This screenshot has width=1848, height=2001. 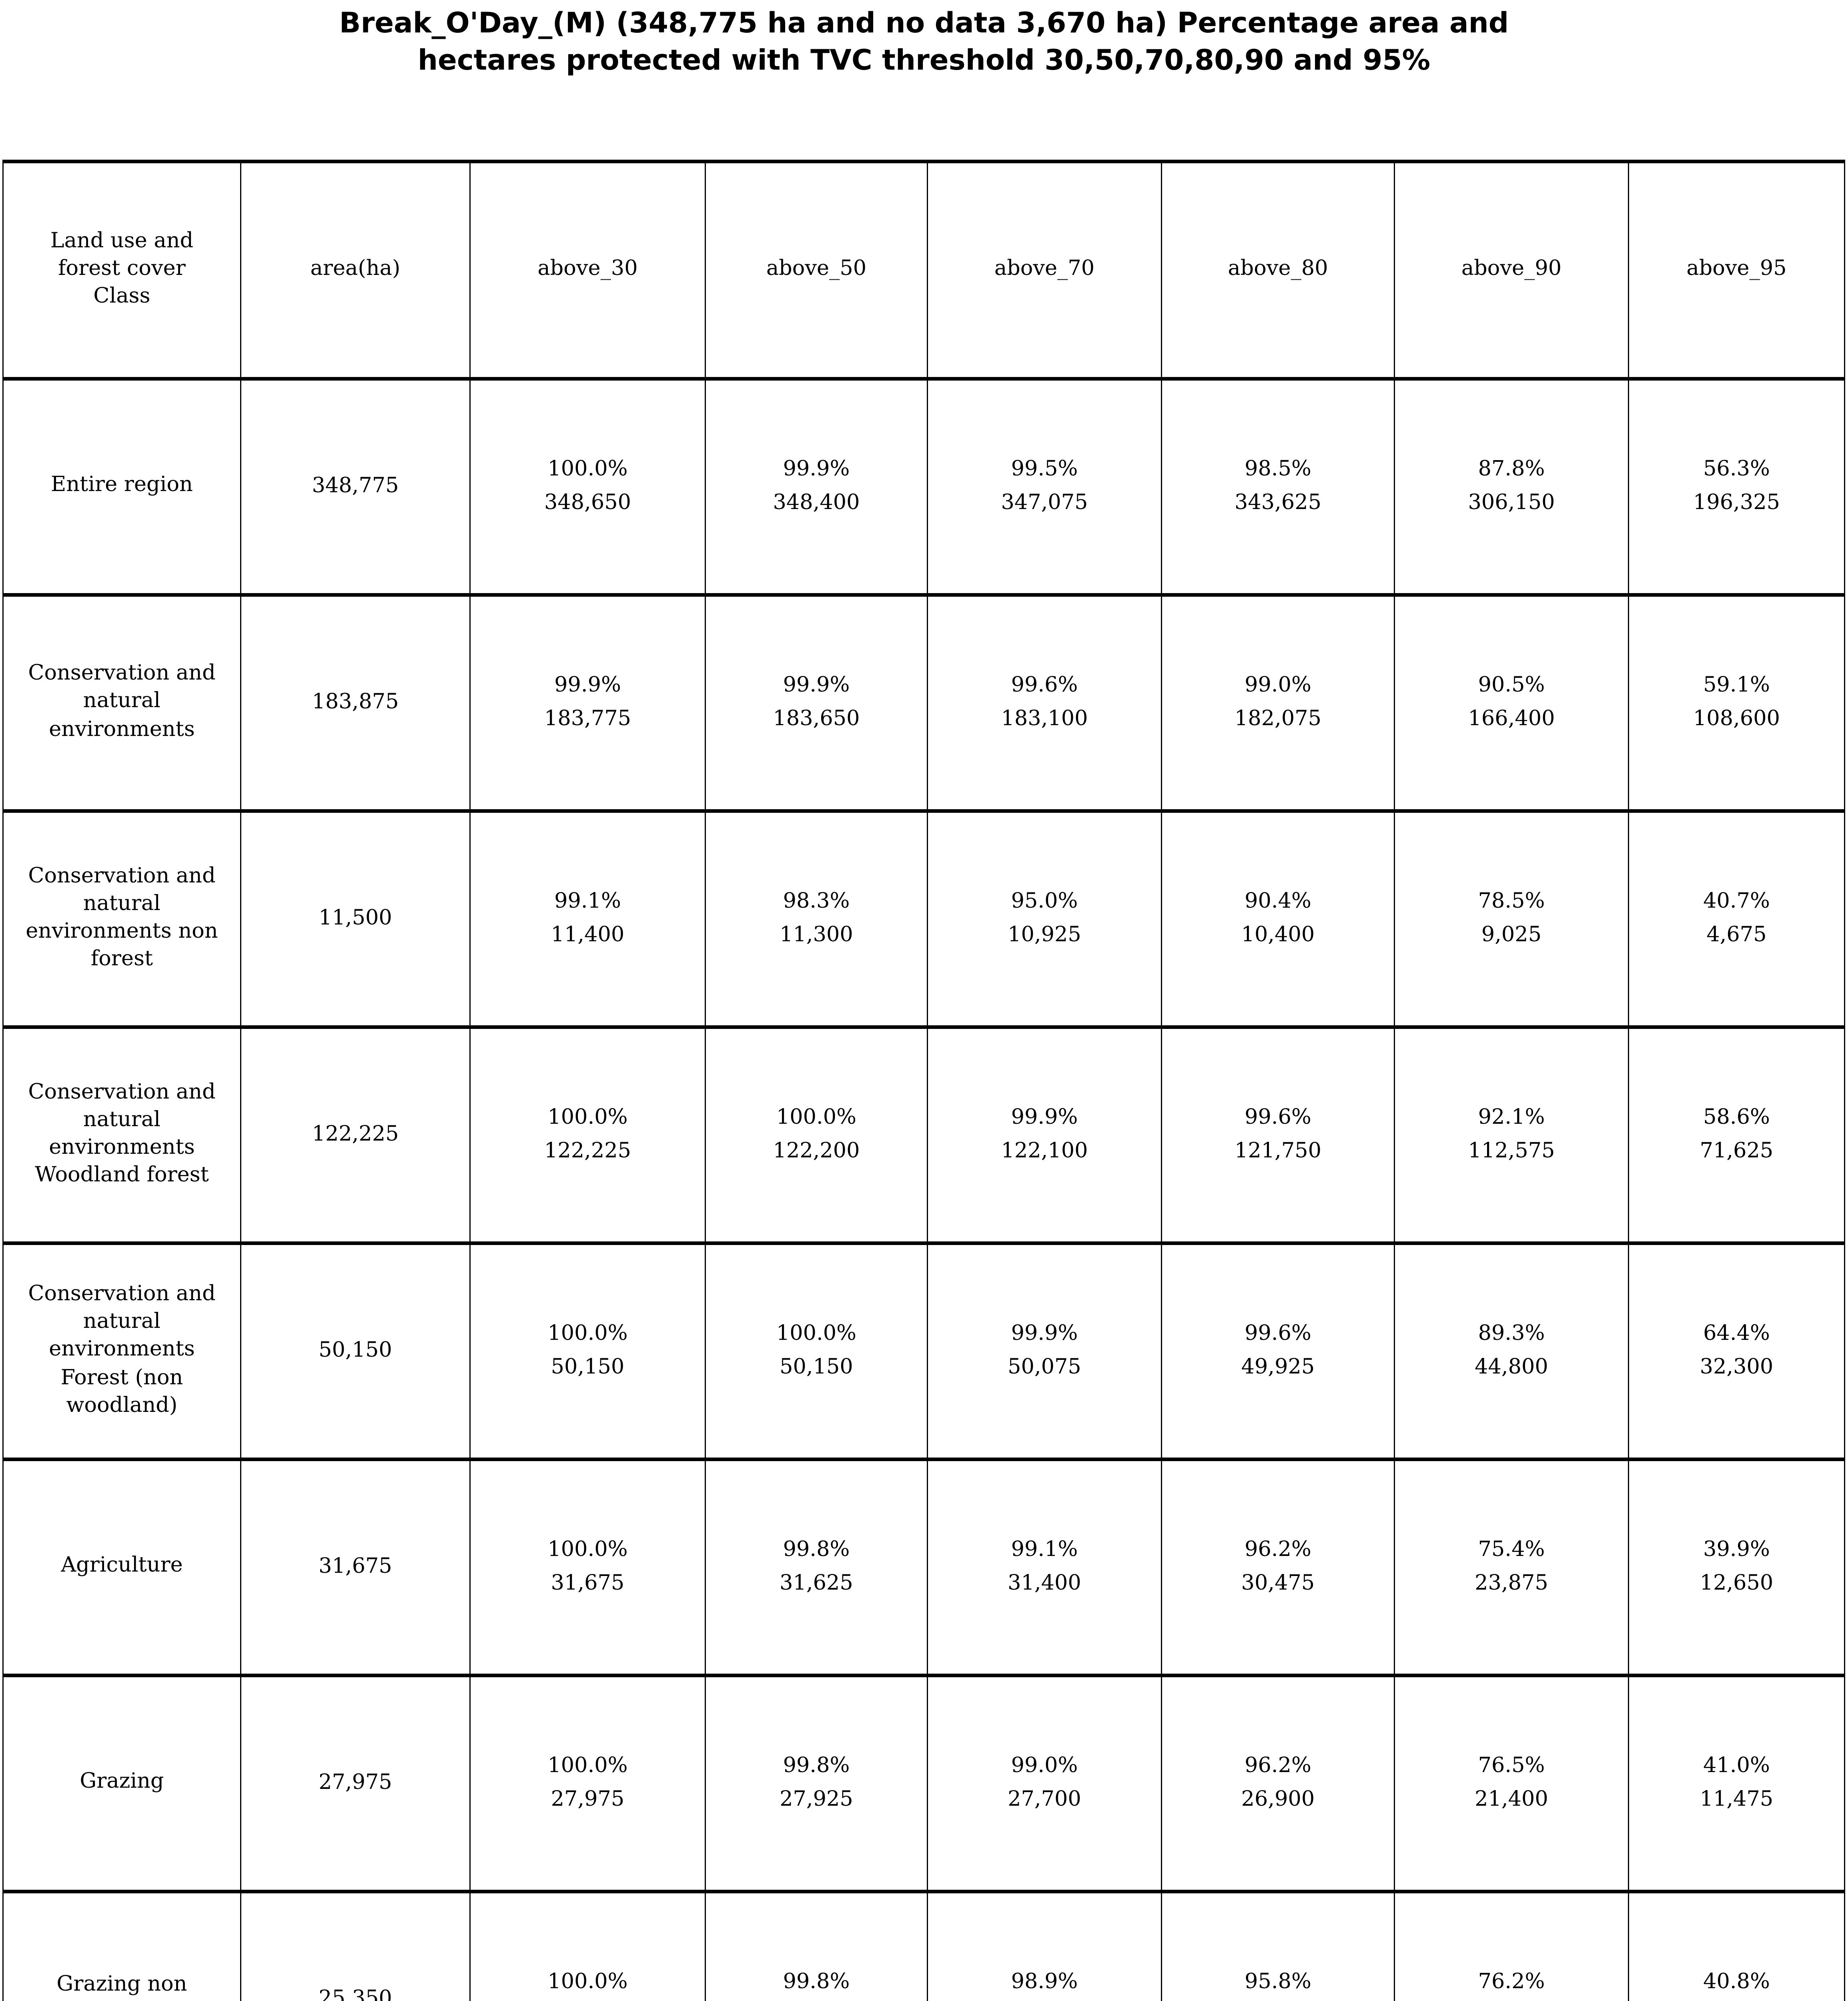 What do you see at coordinates (816, 486) in the screenshot?
I see `cell-above-50: 99.9% 348,400` at bounding box center [816, 486].